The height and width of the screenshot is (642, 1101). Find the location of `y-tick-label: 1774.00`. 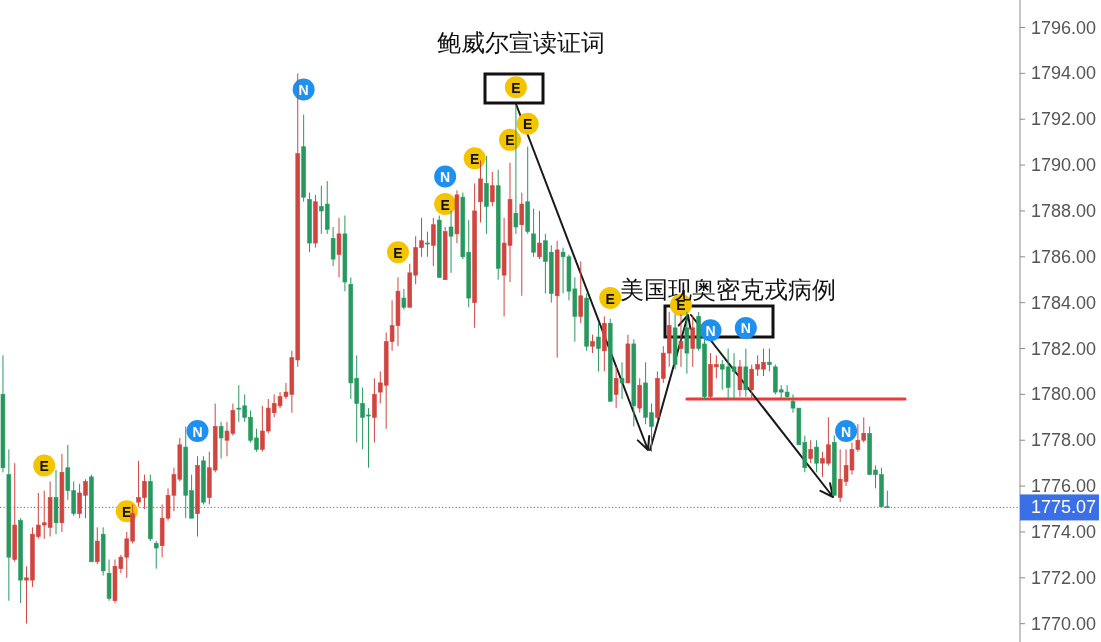

y-tick-label: 1774.00 is located at coordinates (1064, 531).